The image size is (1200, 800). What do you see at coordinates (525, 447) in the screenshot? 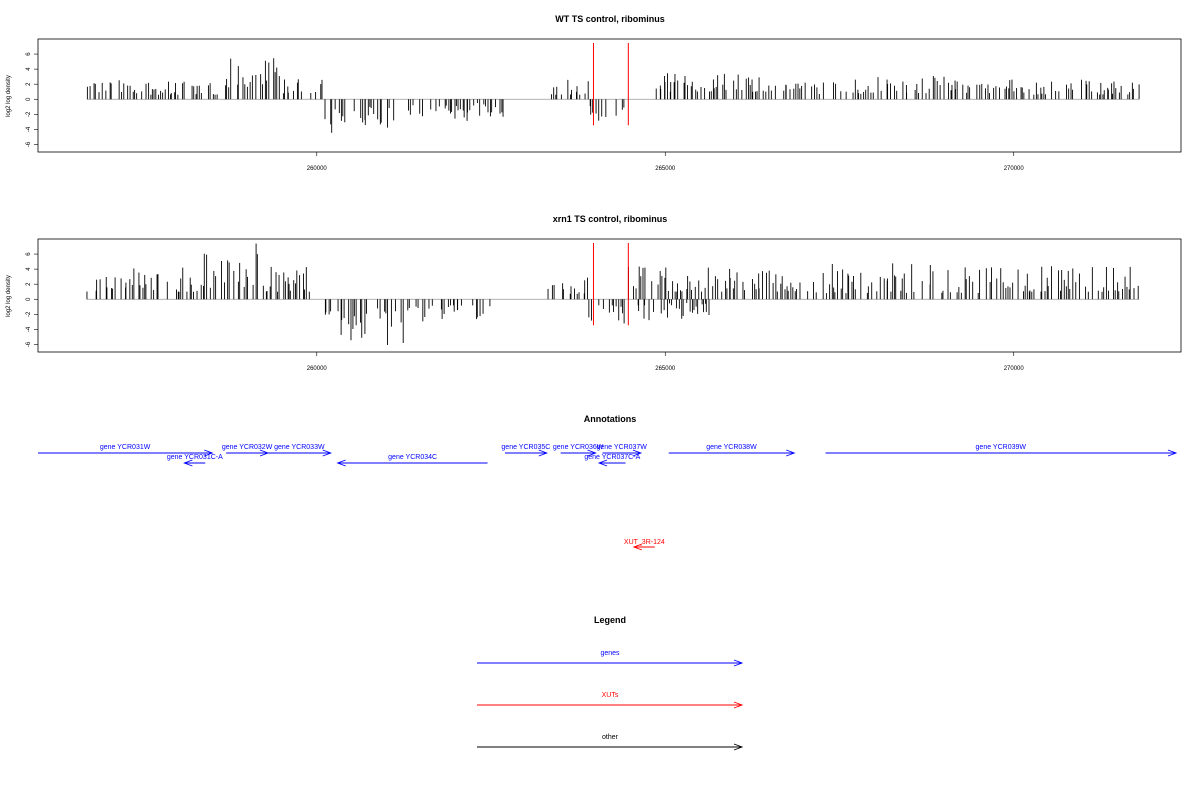
I see `gene-label: gene YCR035C` at bounding box center [525, 447].